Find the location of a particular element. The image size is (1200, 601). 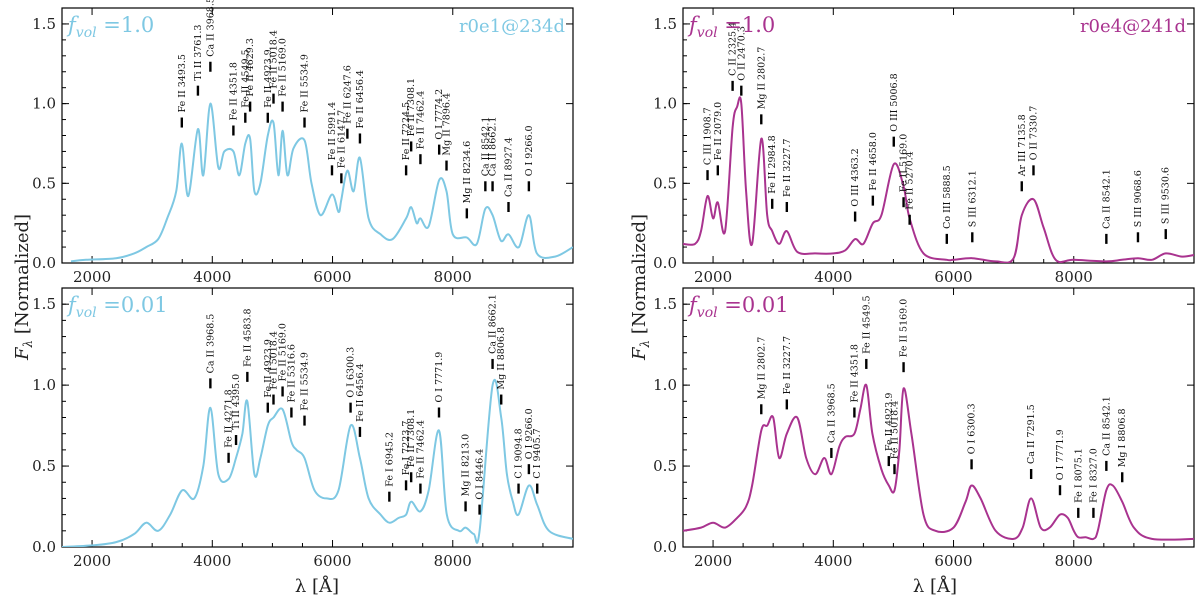

x-axis-label-left: λ [Å] is located at coordinates (317, 586).